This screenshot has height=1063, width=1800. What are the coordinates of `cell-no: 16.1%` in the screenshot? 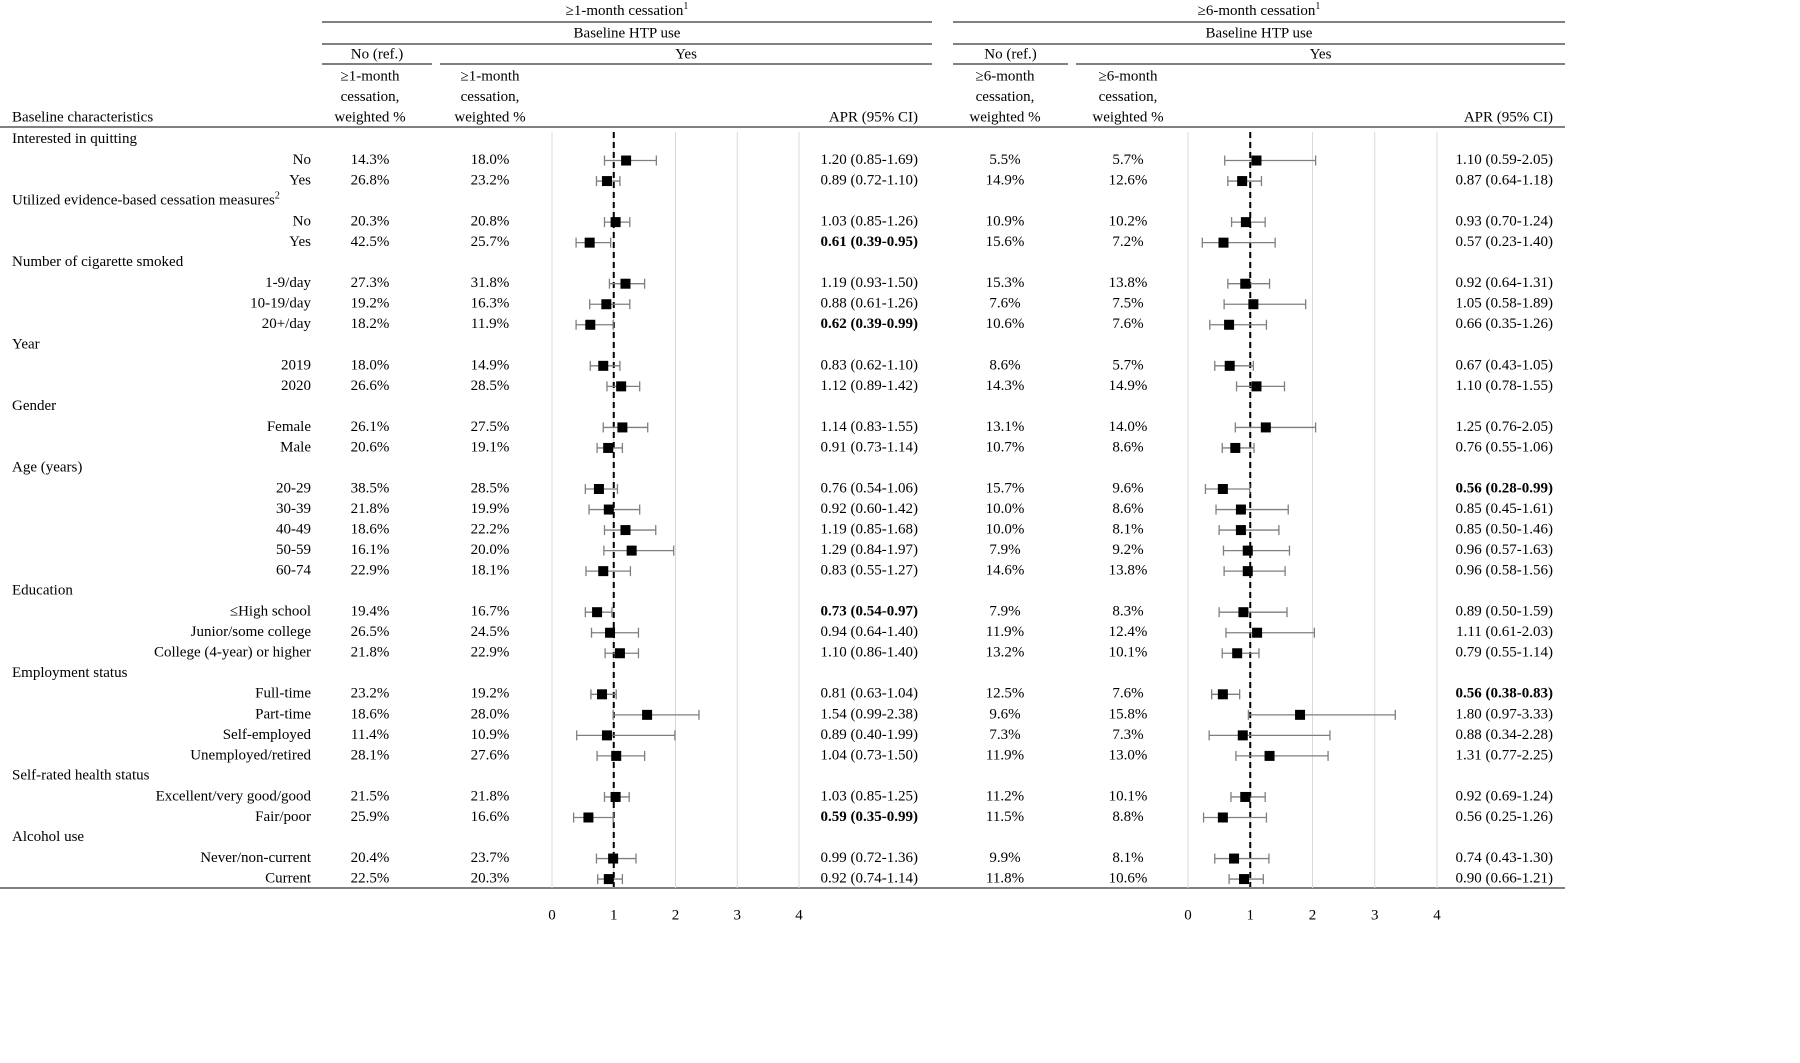 It's located at (370, 550).